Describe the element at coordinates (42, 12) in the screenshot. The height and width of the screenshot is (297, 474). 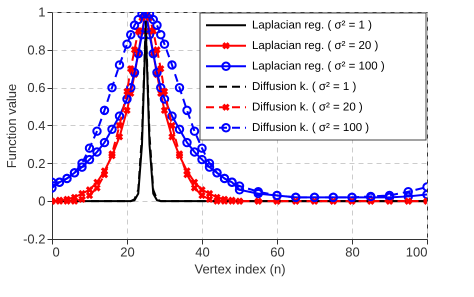
I see `y-tick-label: 1` at that location.